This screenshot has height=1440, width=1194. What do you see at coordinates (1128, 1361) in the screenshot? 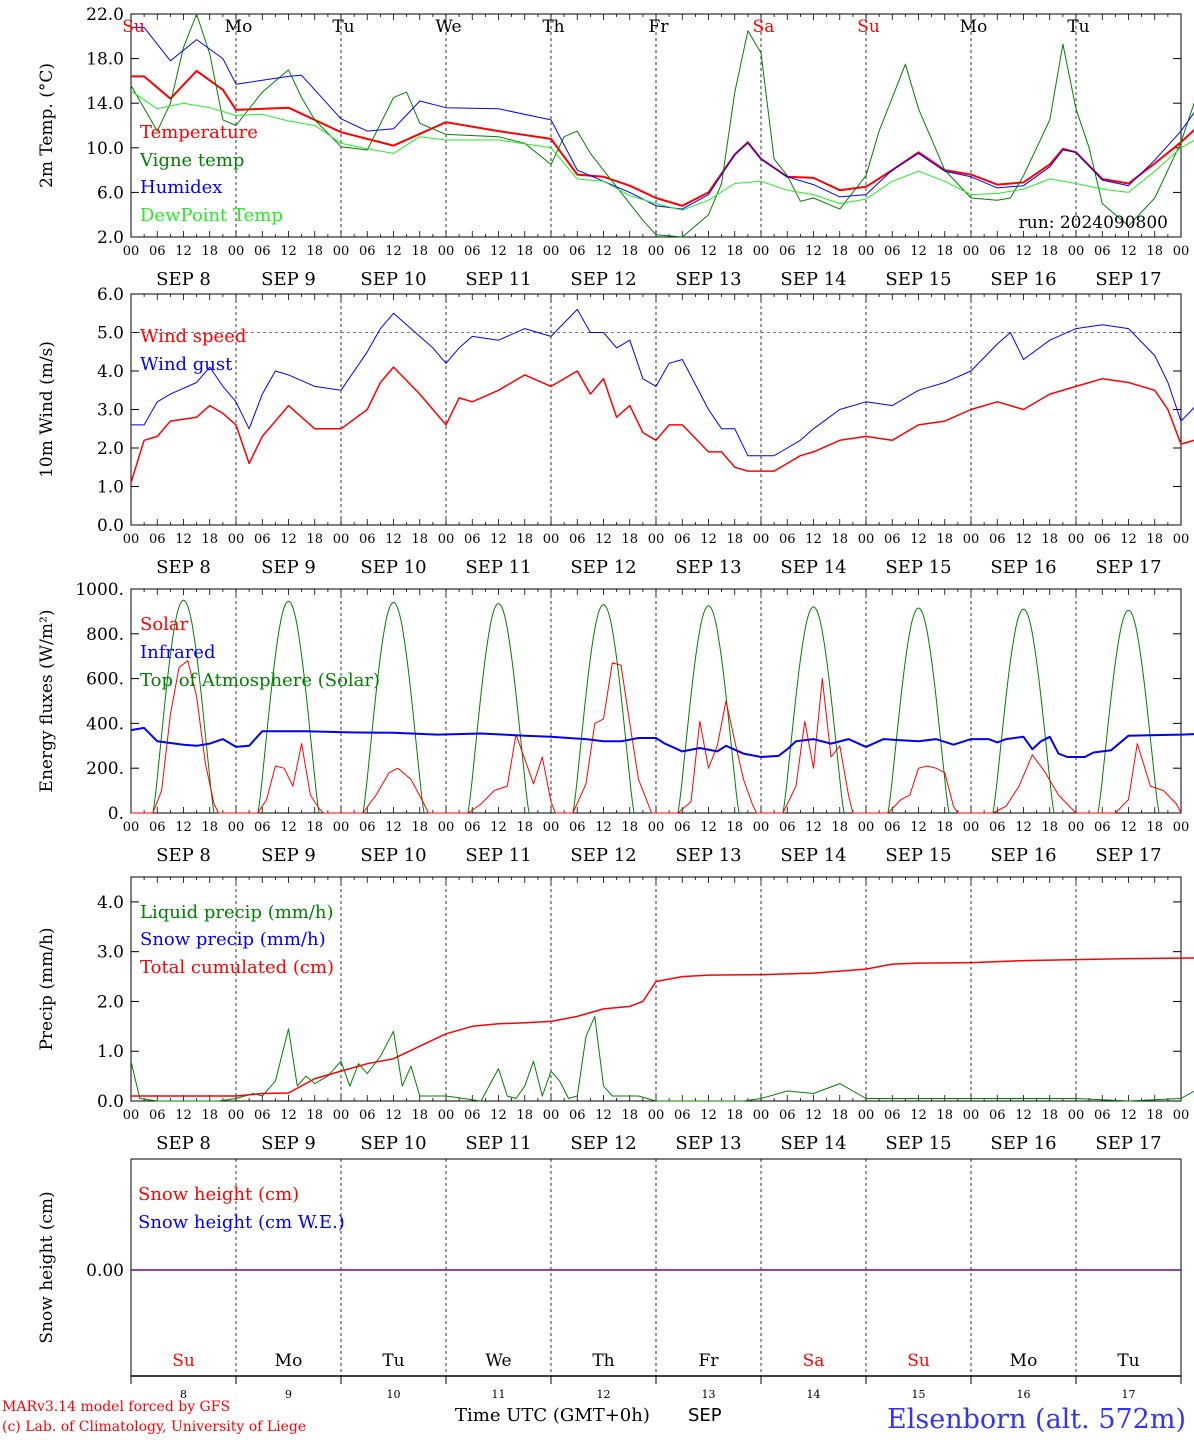
I see `weekday-label: Tu` at bounding box center [1128, 1361].